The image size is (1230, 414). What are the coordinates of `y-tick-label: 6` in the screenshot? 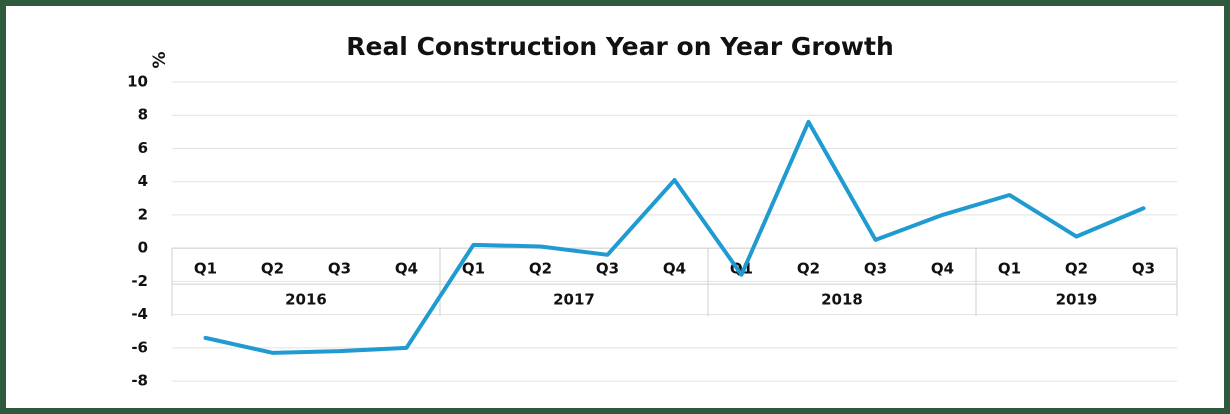 It's located at (143, 148).